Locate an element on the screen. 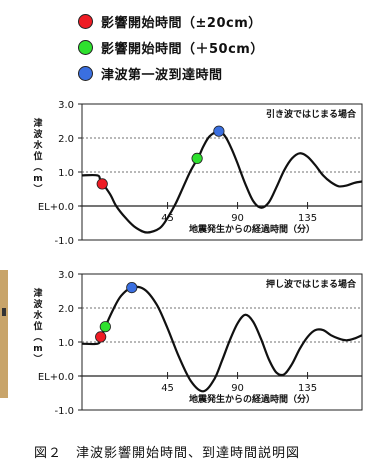  edge-mark is located at coordinates (4, 312).